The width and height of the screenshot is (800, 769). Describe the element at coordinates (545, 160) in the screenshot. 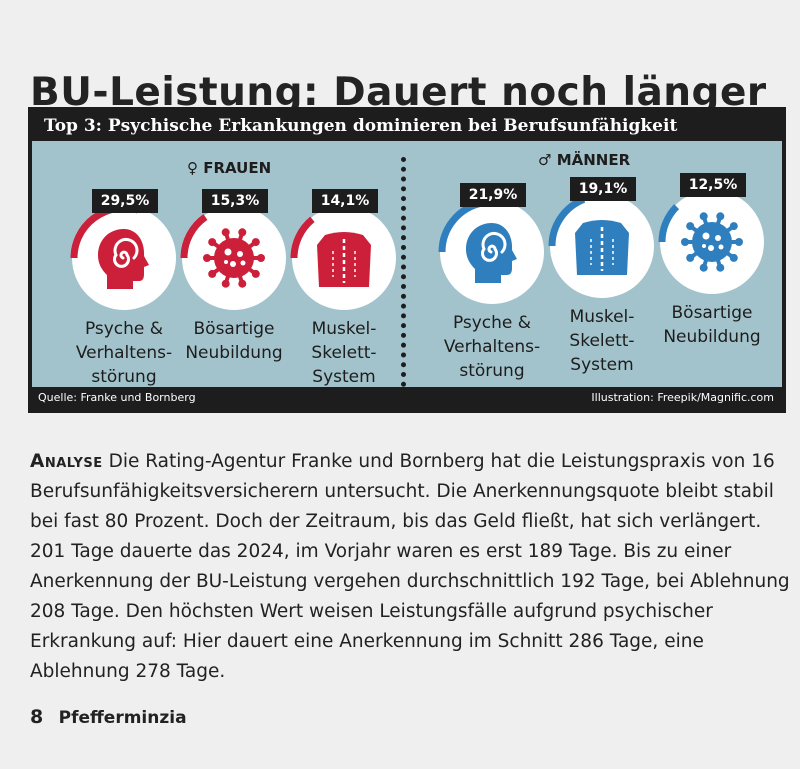

I see `male-symbol-icon: ♂` at that location.